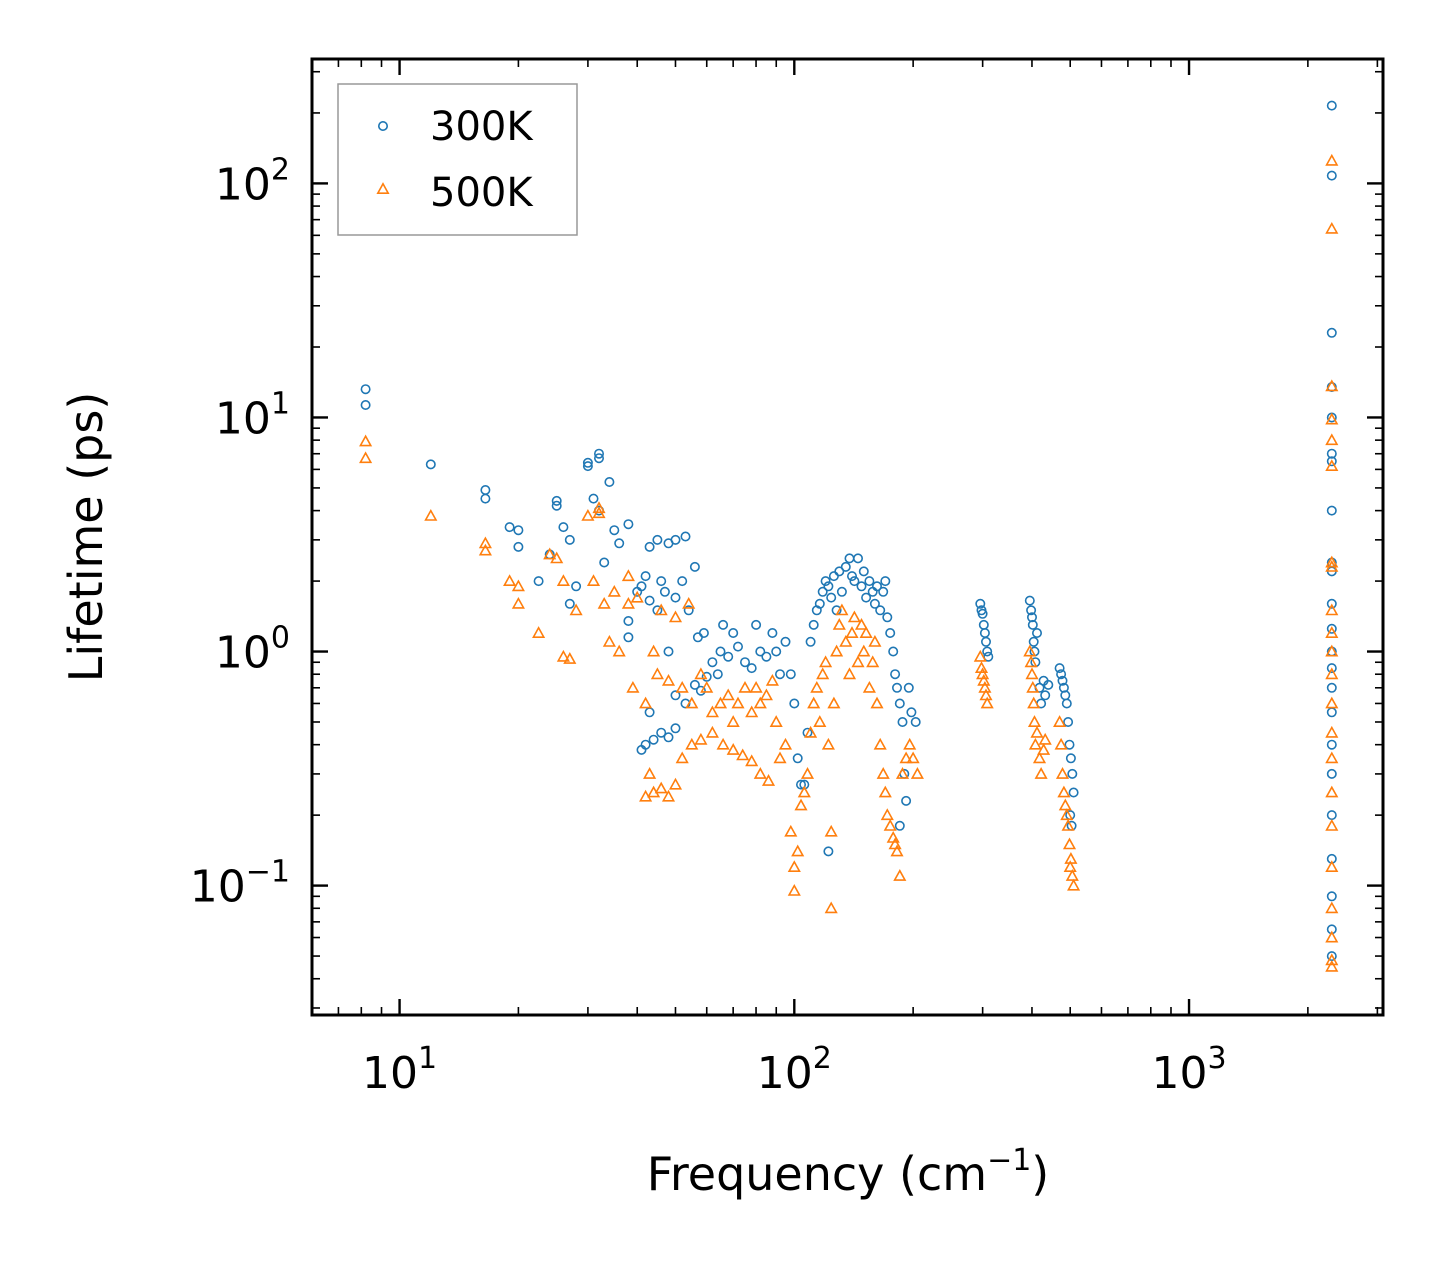 This screenshot has width=1442, height=1265. I want to click on x-tick-label: 10¹, so click(399, 1070).